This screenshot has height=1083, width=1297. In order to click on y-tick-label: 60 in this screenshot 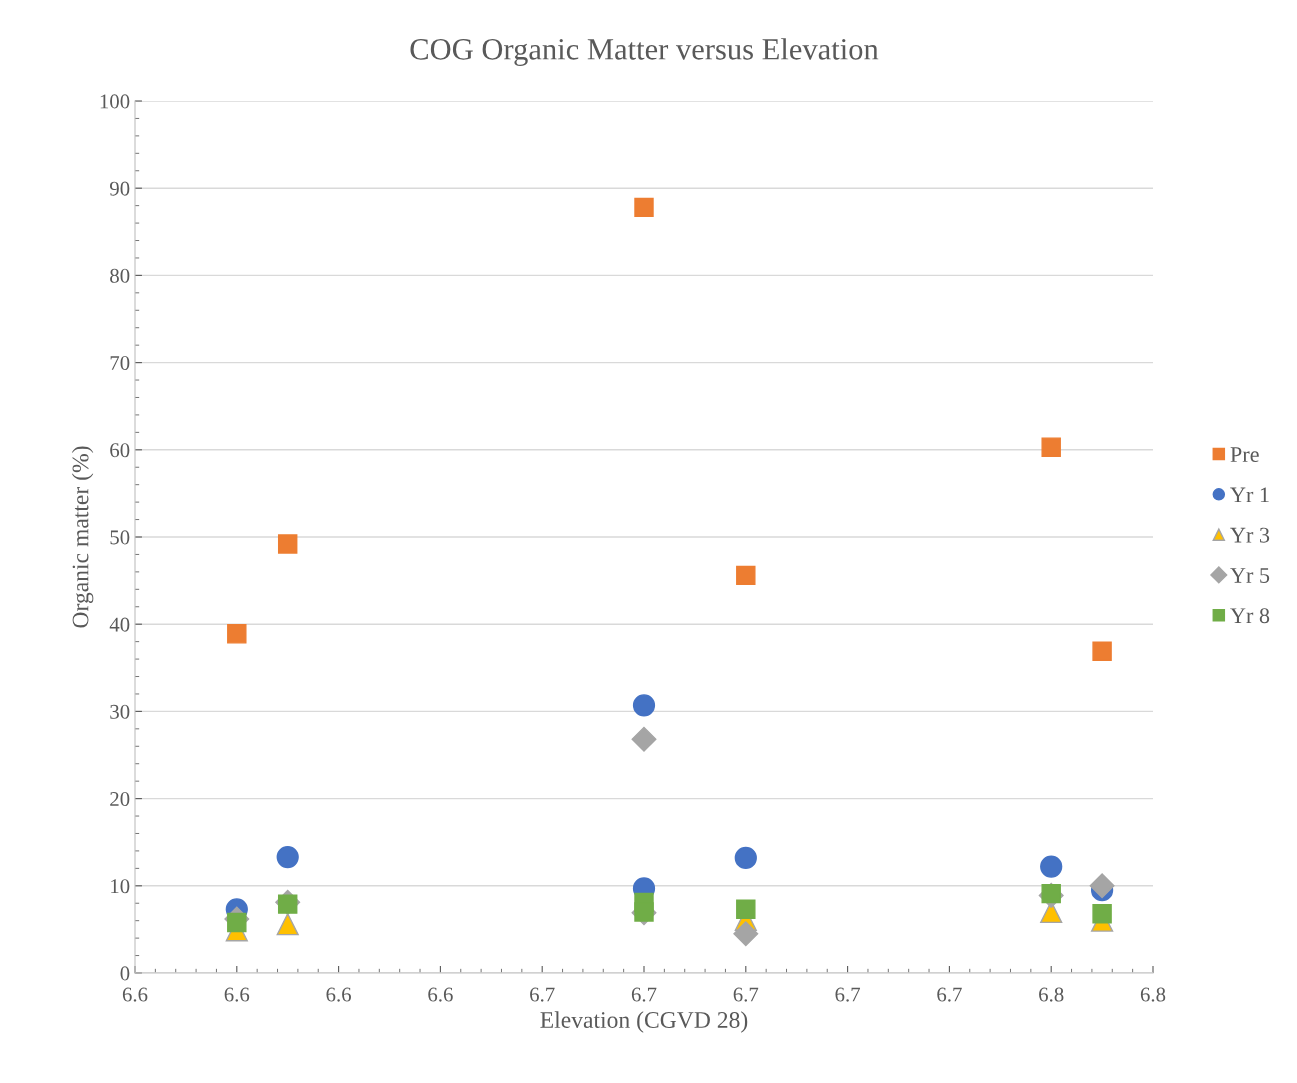, I will do `click(120, 450)`.